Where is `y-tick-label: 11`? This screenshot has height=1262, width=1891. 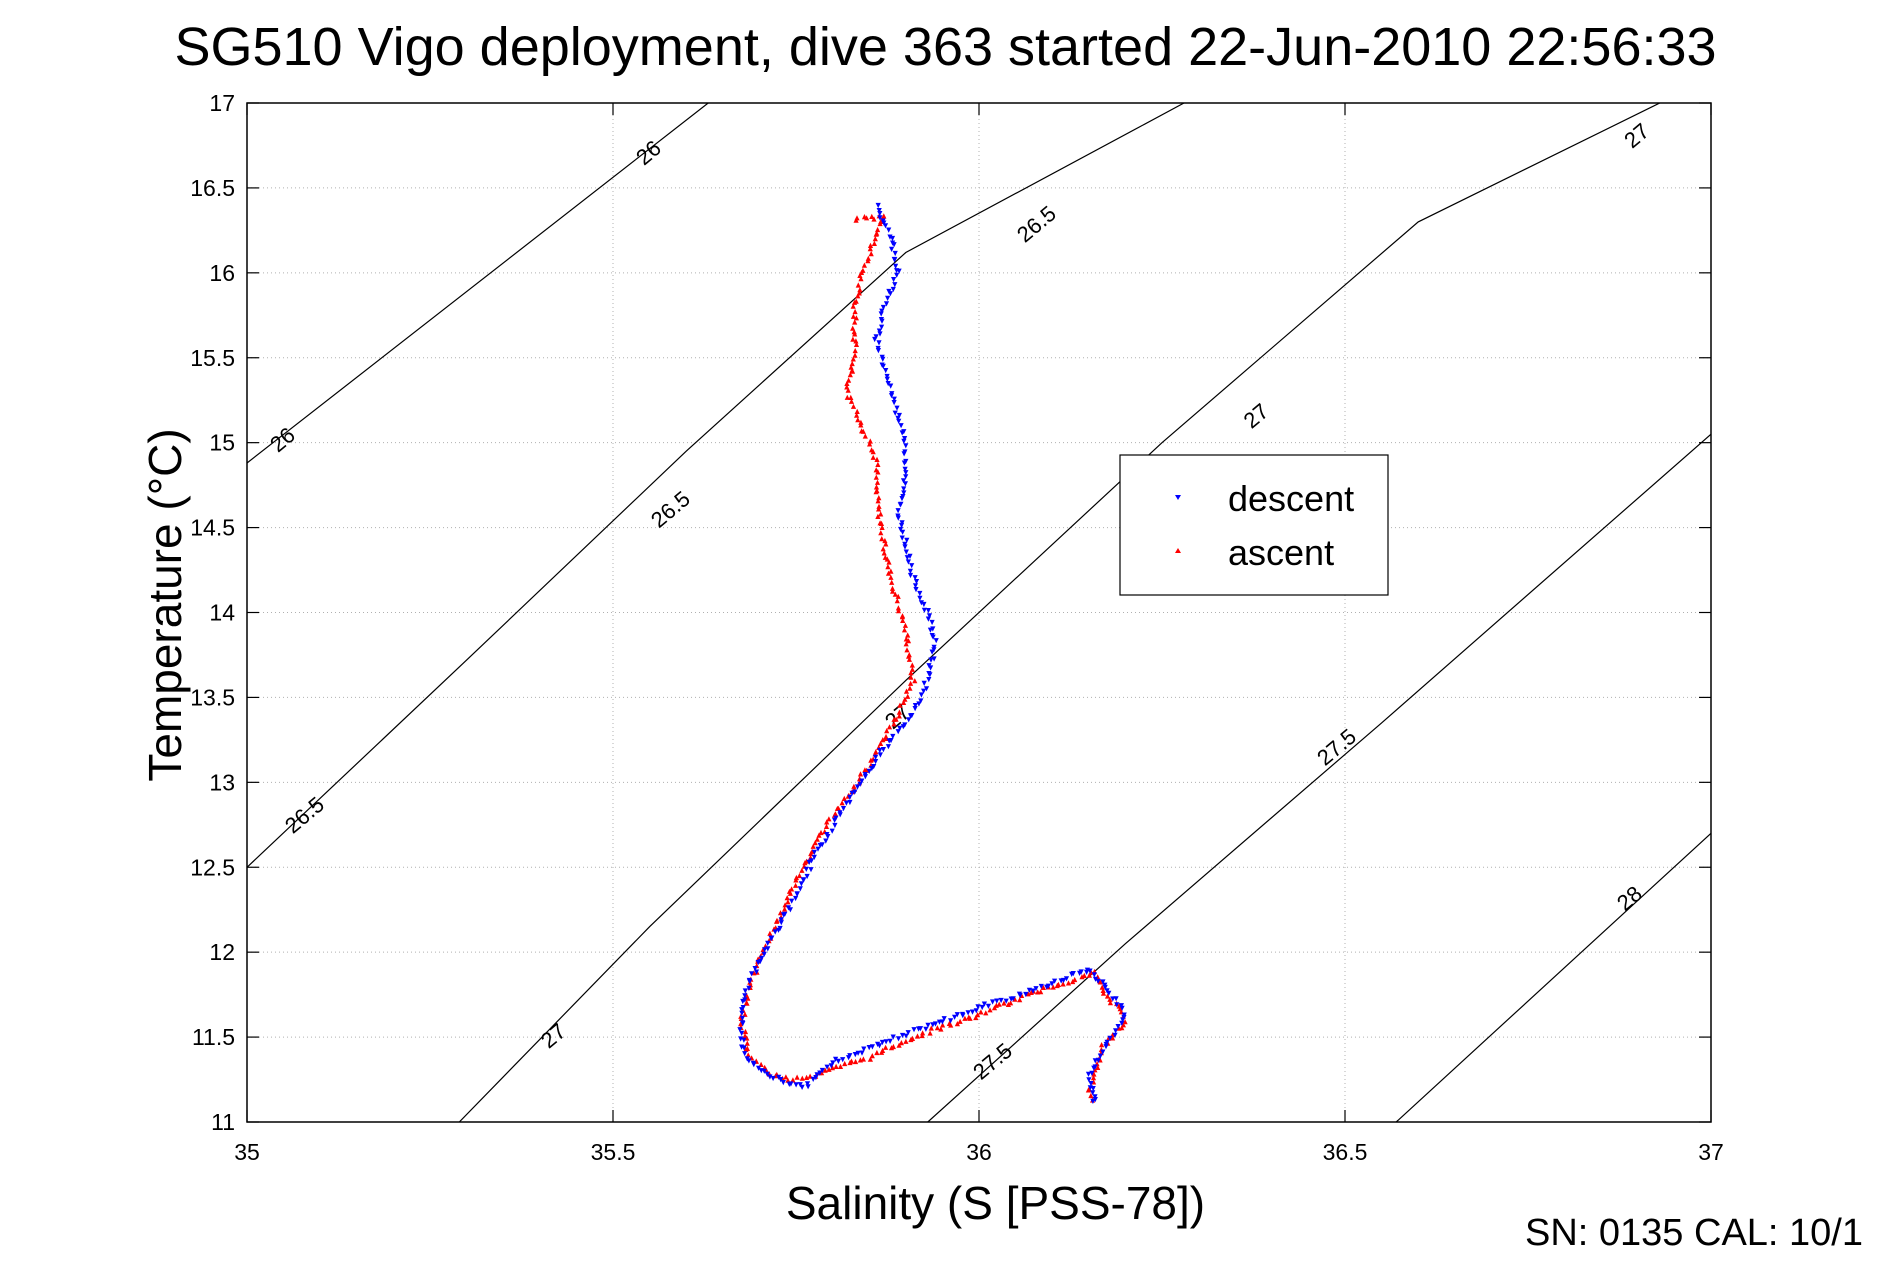 y-tick-label: 11 is located at coordinates (223, 1122).